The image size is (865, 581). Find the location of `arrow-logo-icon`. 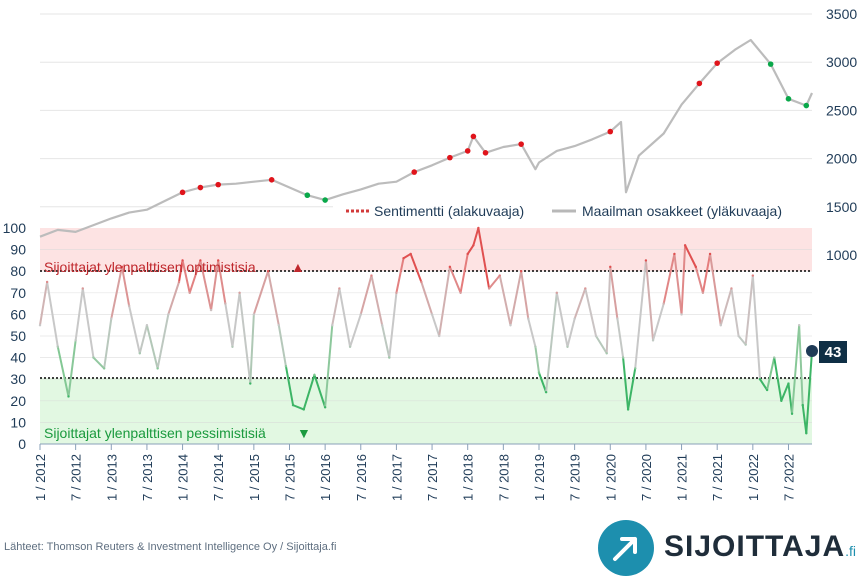

arrow-logo-icon is located at coordinates (626, 548).